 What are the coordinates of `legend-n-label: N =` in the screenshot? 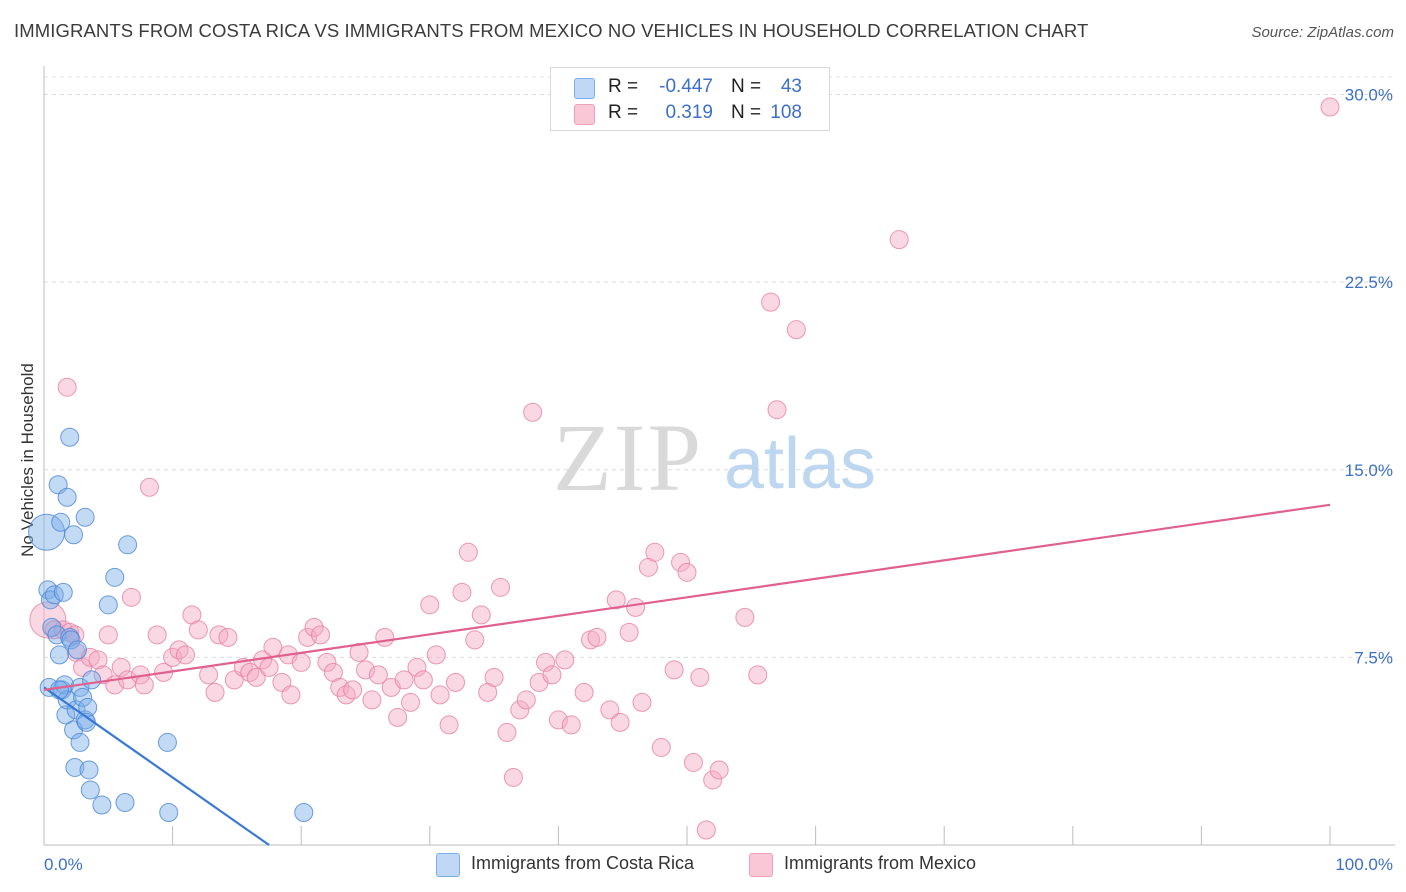 It's located at (746, 112).